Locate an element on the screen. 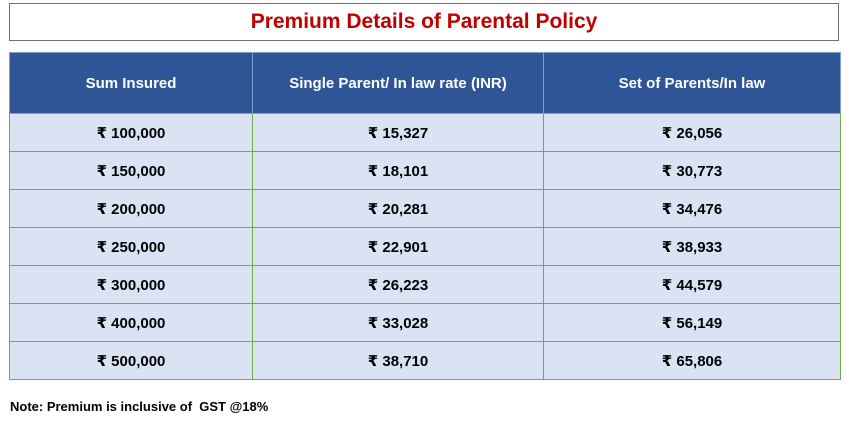  single-parent-rate-cell: ₹ 18,101 is located at coordinates (398, 170).